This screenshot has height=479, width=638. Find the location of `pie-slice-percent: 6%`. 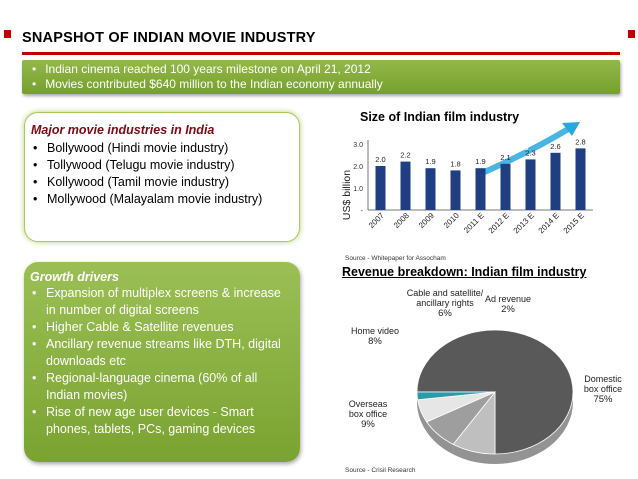

pie-slice-percent: 6% is located at coordinates (445, 313).